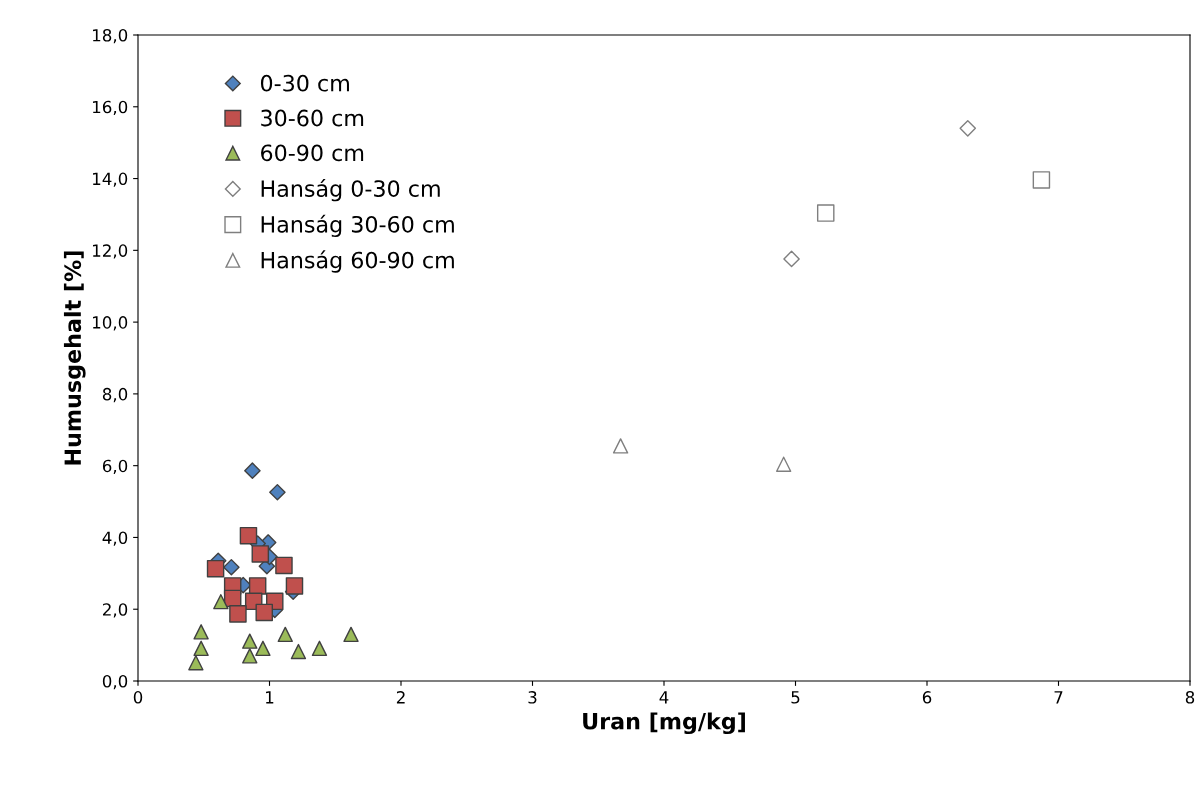 The image size is (1203, 787). Describe the element at coordinates (110, 179) in the screenshot. I see `y-tick-label: 14,0` at that location.